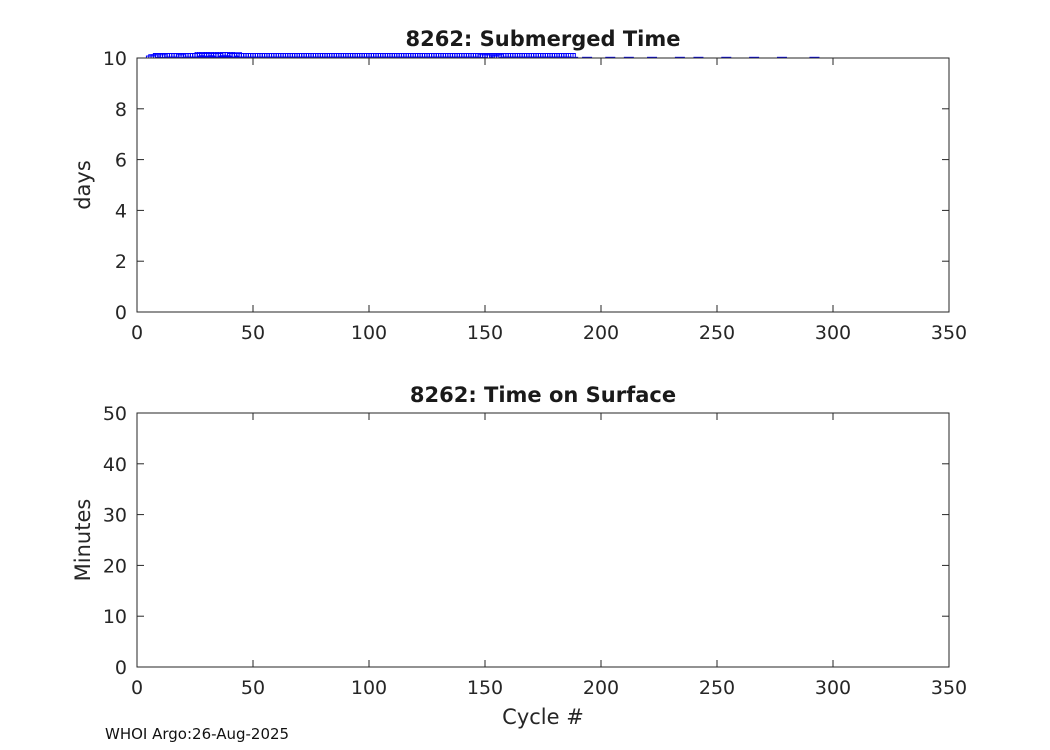 The height and width of the screenshot is (750, 1050). What do you see at coordinates (949, 333) in the screenshot?
I see `submerged-x-tick-label: 350` at bounding box center [949, 333].